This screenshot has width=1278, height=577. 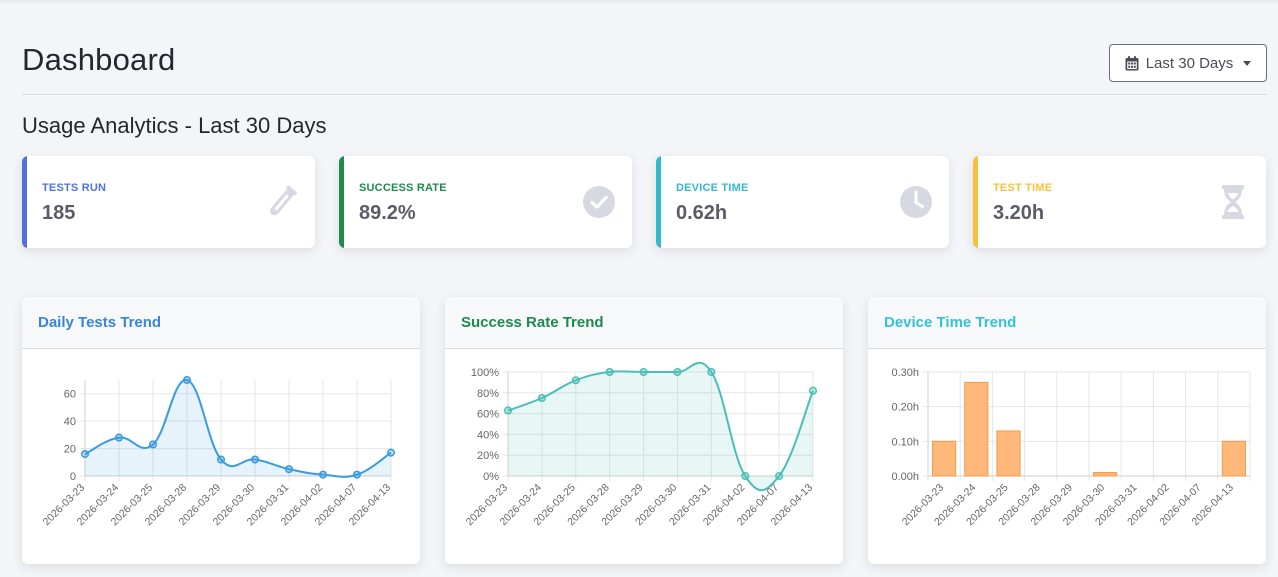 What do you see at coordinates (485, 202) in the screenshot?
I see `stat-card-success-rate: SUCCESS RATE 89.2%` at bounding box center [485, 202].